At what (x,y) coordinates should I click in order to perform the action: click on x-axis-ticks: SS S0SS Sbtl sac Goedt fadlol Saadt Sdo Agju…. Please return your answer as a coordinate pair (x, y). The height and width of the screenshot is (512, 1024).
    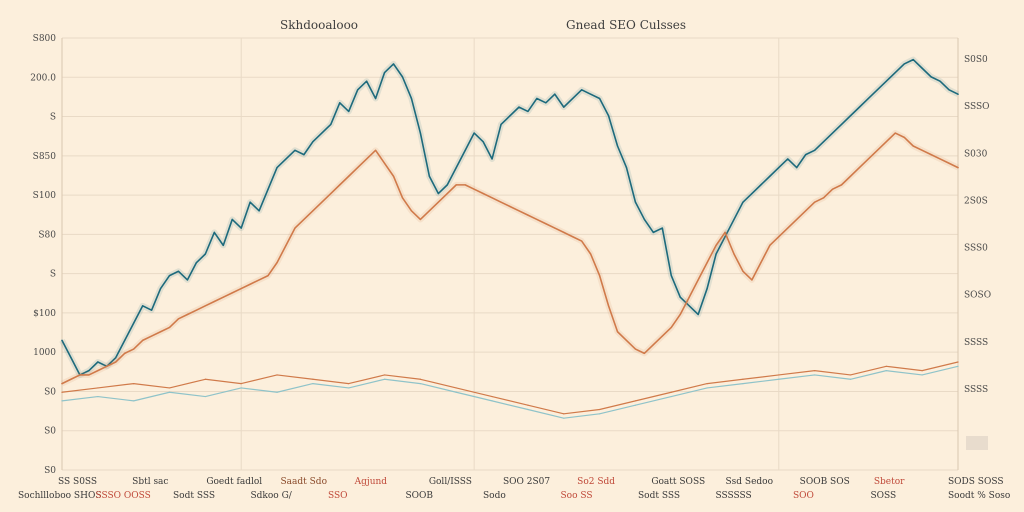
    Looking at the image, I should click on (514, 489).